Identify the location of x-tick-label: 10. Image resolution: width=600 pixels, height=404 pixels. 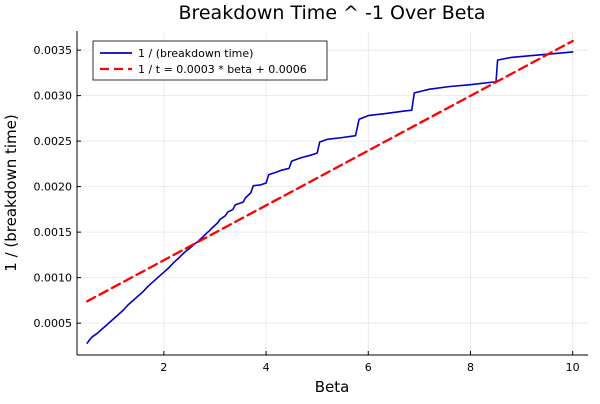
(573, 367).